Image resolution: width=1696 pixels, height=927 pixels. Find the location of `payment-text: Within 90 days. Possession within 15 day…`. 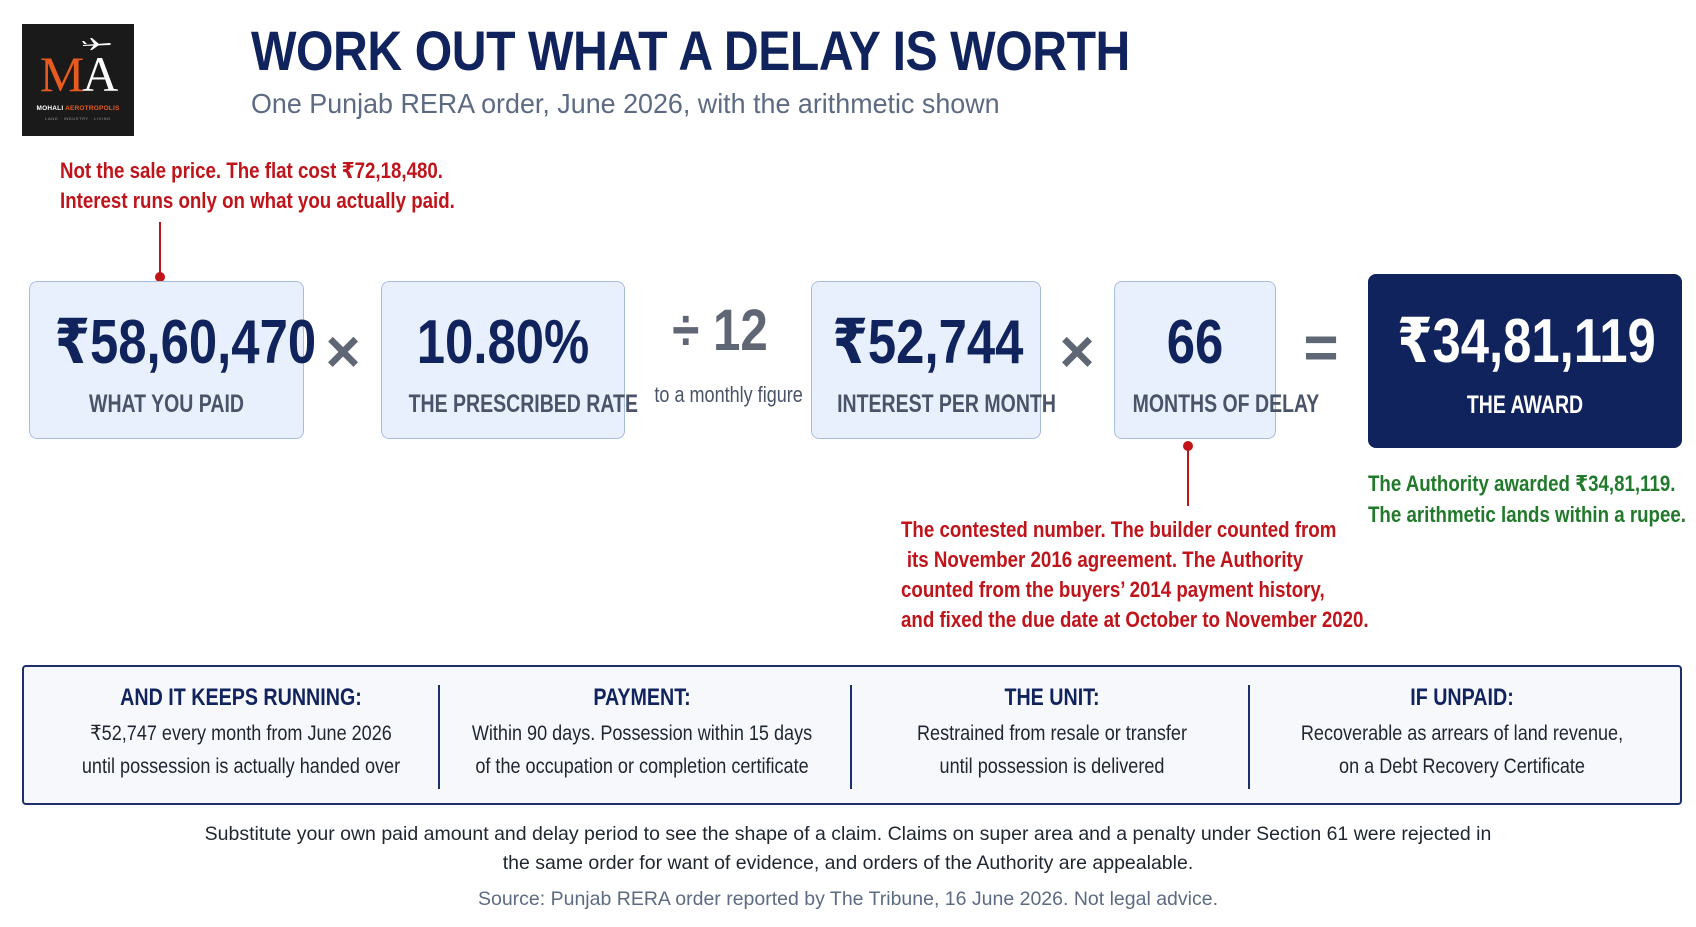

payment-text: Within 90 days. Possession within 15 day… is located at coordinates (642, 750).